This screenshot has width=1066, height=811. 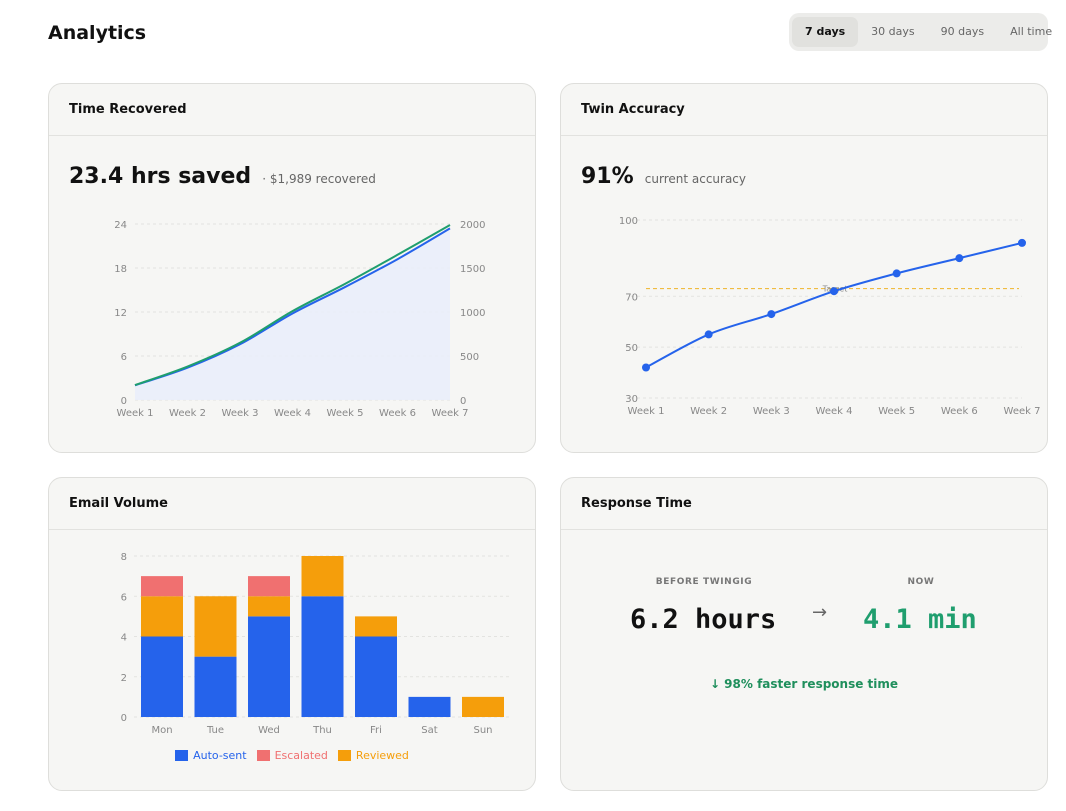 I want to click on tab-90-days: 90 days, so click(x=962, y=31).